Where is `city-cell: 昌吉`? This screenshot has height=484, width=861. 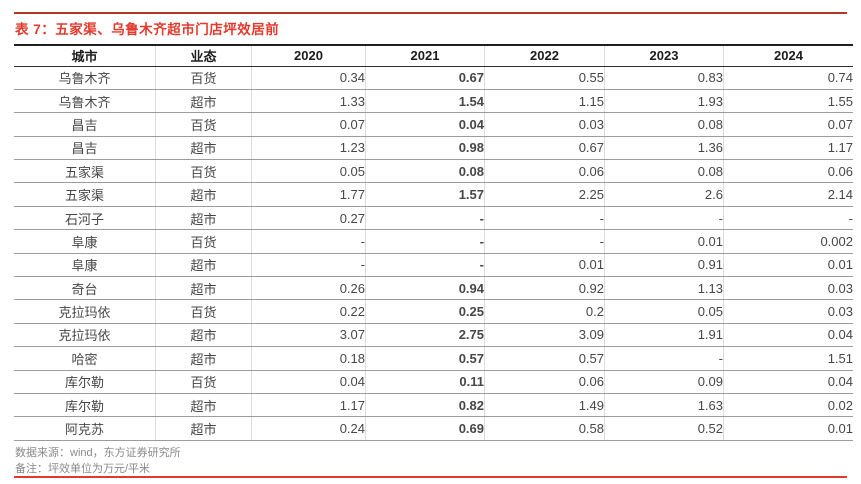
city-cell: 昌吉 is located at coordinates (85, 124).